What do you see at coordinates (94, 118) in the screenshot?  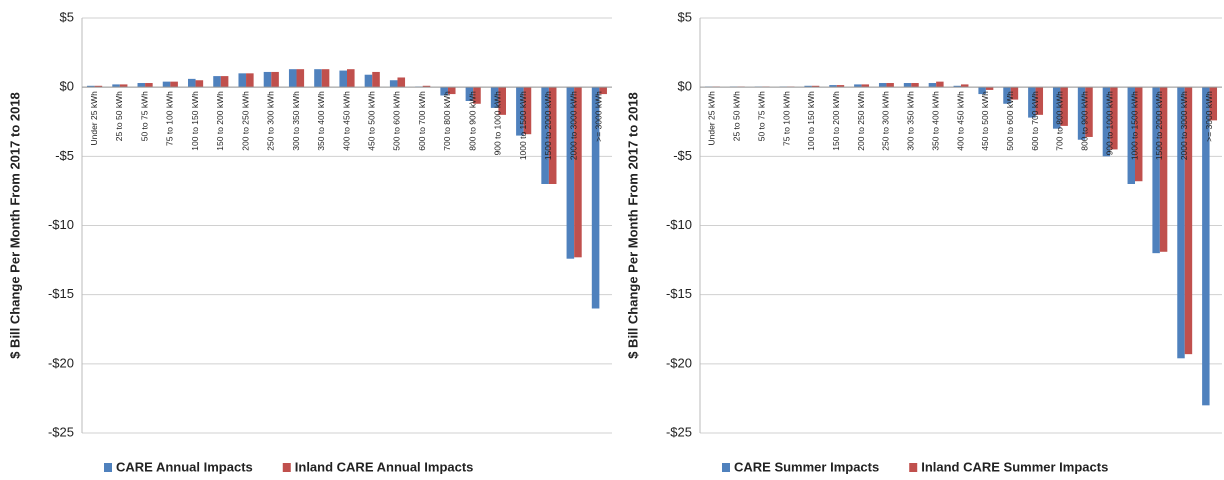 I see `x-tick-label: Under 25 kWh` at bounding box center [94, 118].